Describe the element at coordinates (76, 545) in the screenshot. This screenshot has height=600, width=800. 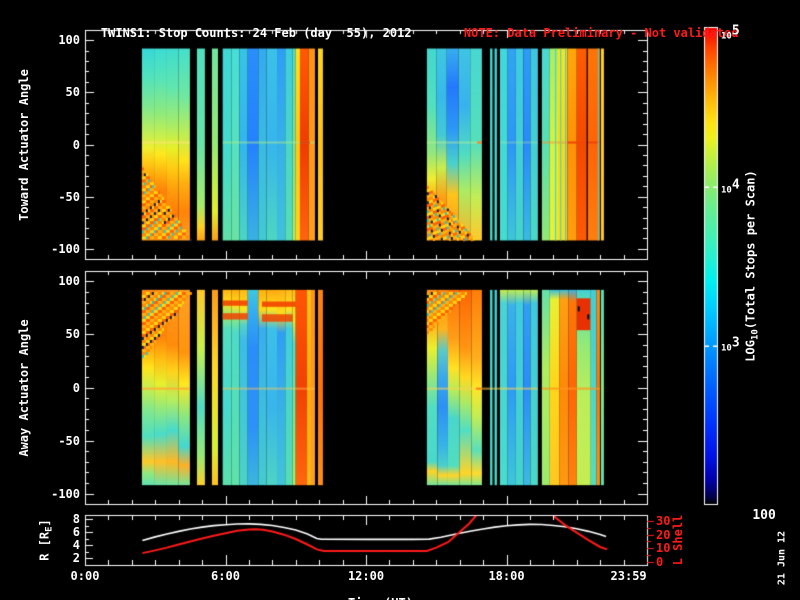
I see `panel3-left-tick-label: 4` at that location.